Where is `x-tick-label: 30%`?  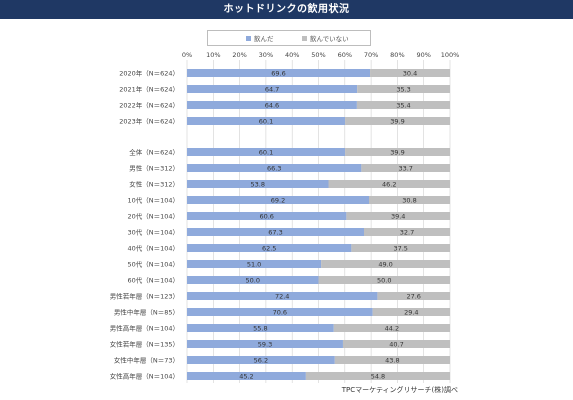
x-tick-label: 30% is located at coordinates (266, 55).